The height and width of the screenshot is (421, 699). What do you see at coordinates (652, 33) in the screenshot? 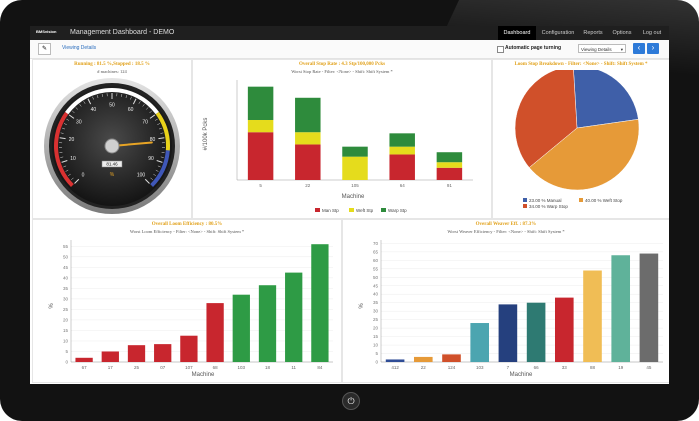
I see `tab-logout: Log out` at bounding box center [652, 33].